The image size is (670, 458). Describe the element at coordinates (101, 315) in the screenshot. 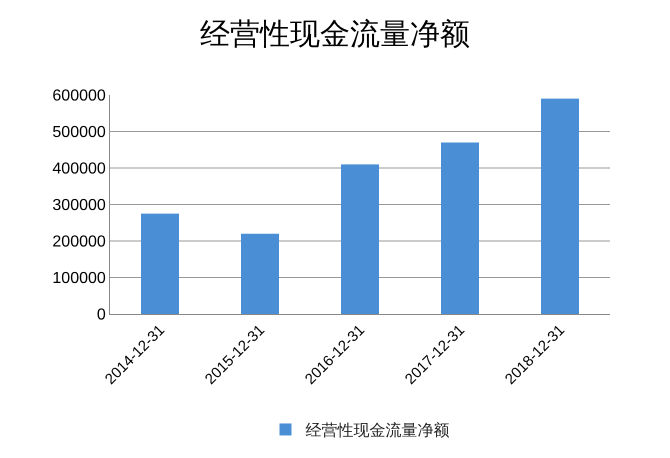

I see `y-tick-label: 0` at that location.